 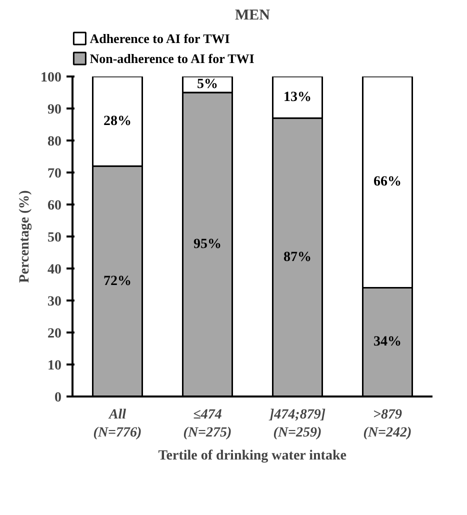 I want to click on y-tick-label: 100, so click(x=51, y=78).